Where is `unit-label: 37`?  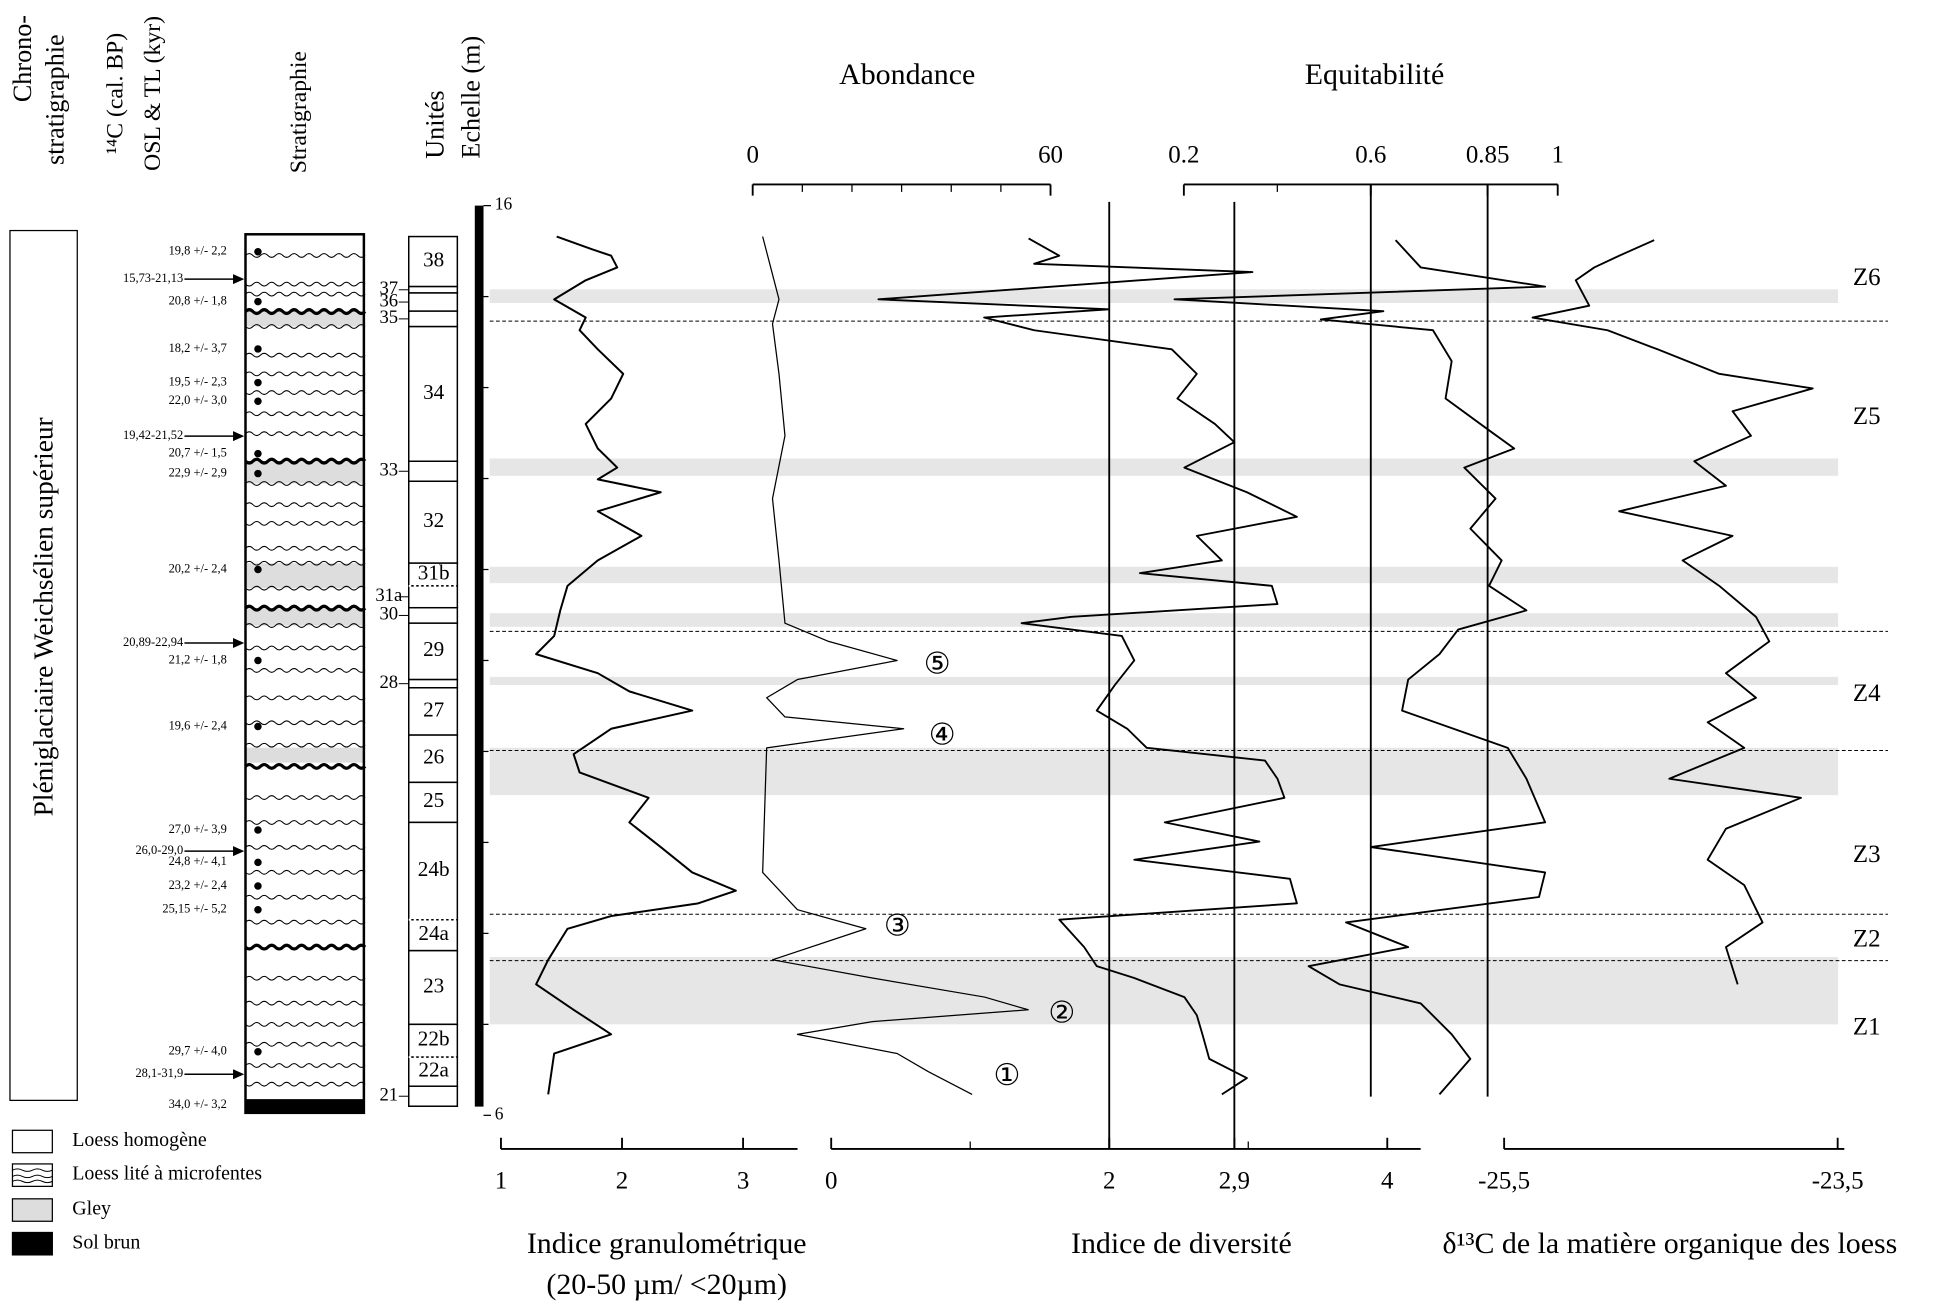
unit-label: 37 is located at coordinates (388, 288).